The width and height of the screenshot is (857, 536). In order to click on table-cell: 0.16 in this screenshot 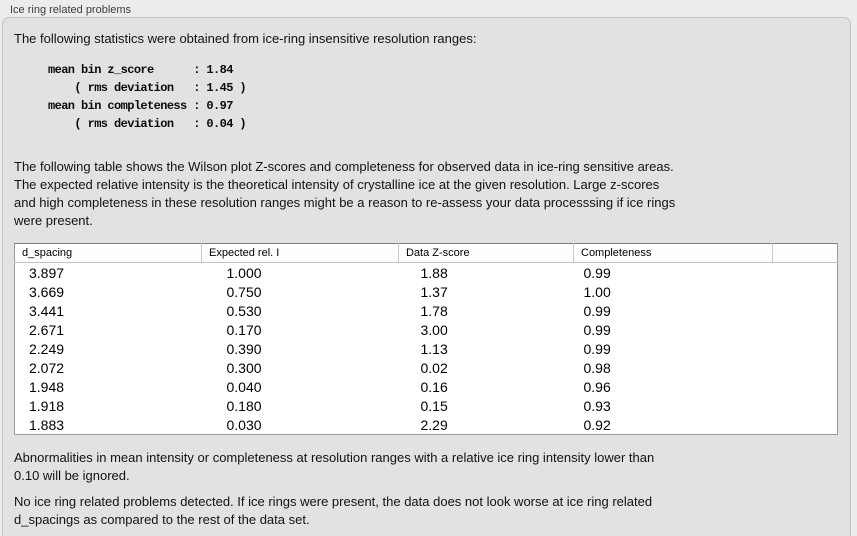, I will do `click(434, 386)`.